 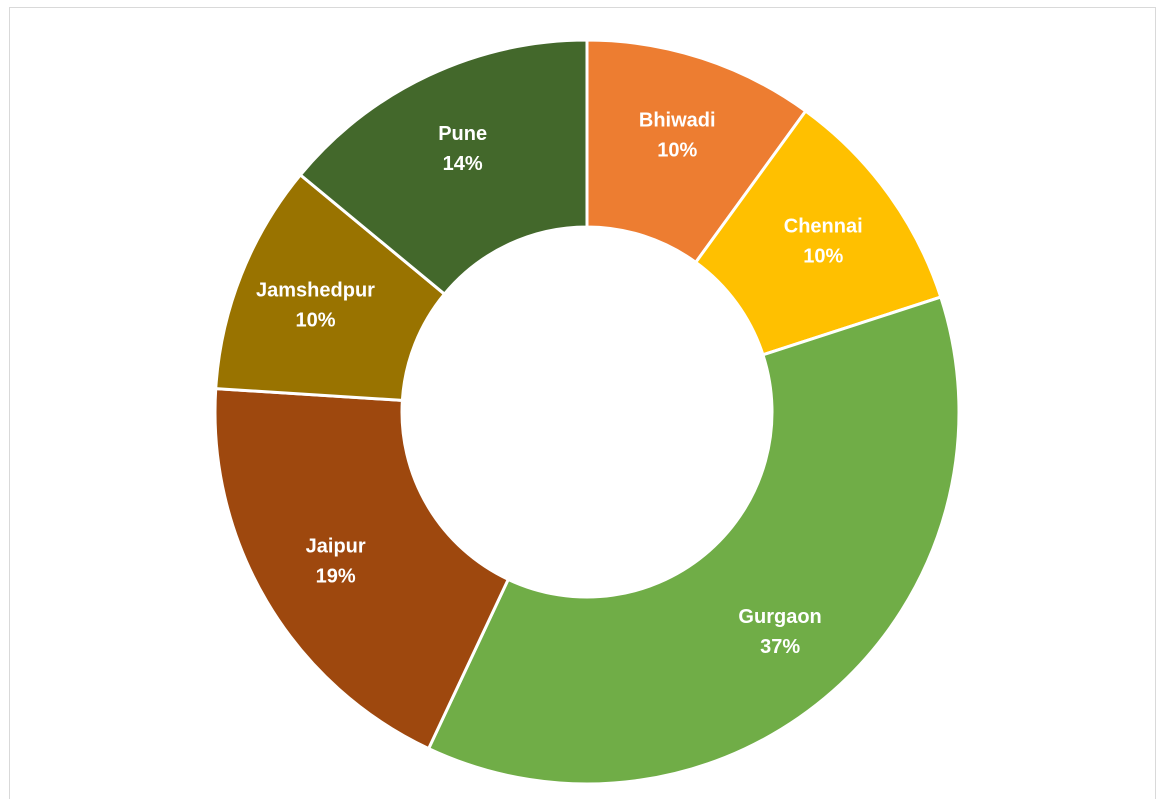 I want to click on label-category-pune: Pune, so click(x=462, y=134).